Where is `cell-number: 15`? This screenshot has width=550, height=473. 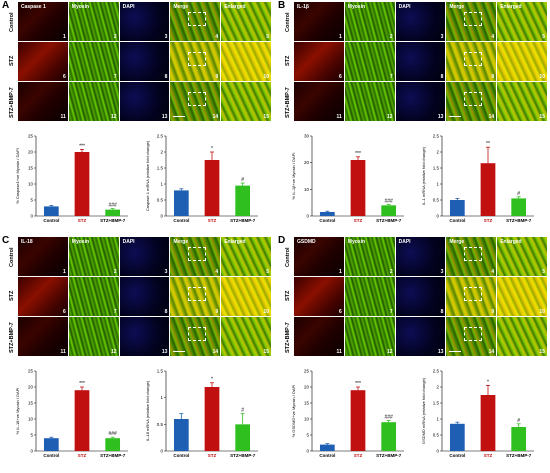
cell-number: 15 is located at coordinates (266, 352).